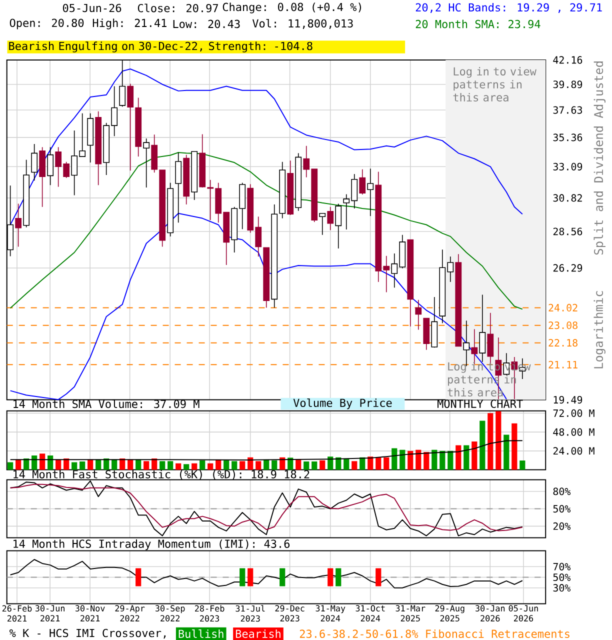  Describe the element at coordinates (201, 633) in the screenshot. I see `text: Bullish` at that location.